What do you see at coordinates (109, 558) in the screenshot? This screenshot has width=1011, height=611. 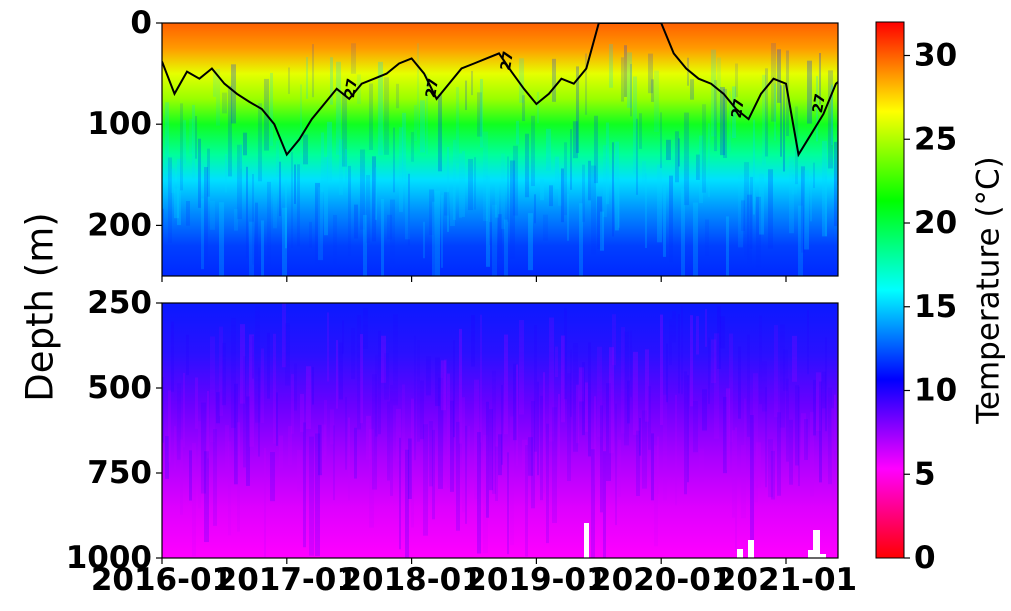 I see `y-tick-label: 1000` at bounding box center [109, 558].